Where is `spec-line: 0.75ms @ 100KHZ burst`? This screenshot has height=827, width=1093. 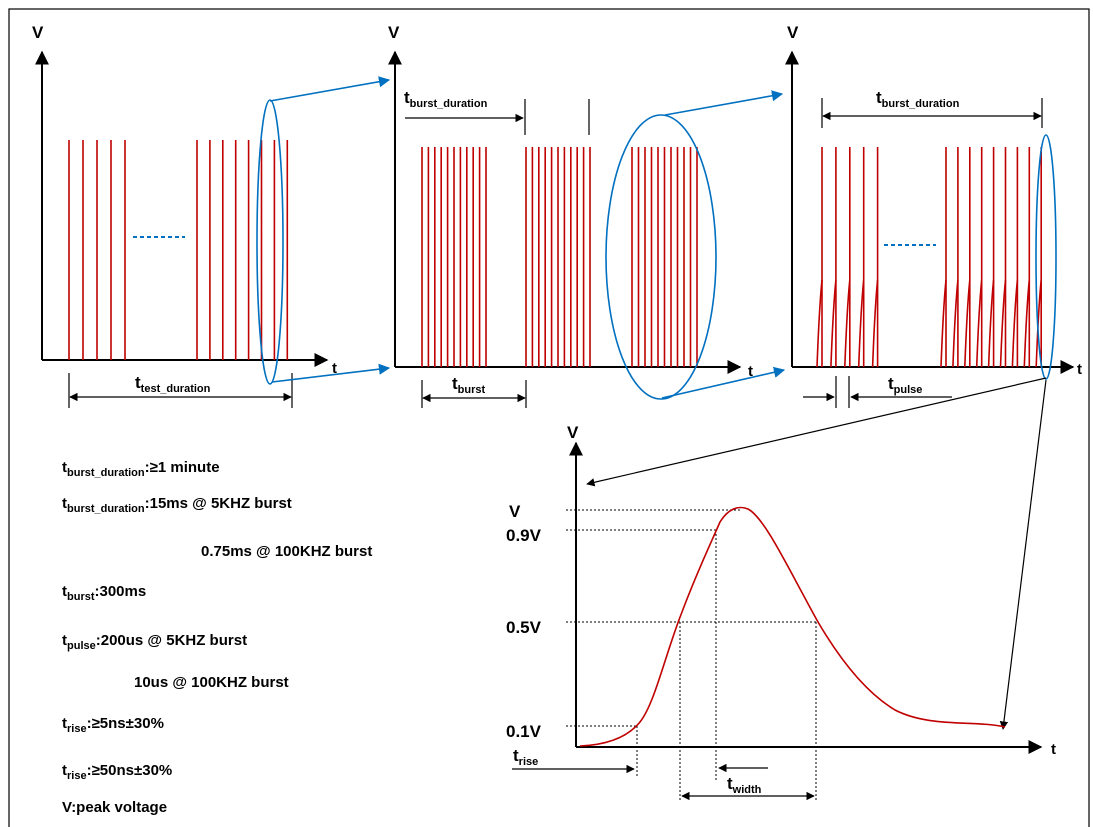 spec-line: 0.75ms @ 100KHZ burst is located at coordinates (286, 551).